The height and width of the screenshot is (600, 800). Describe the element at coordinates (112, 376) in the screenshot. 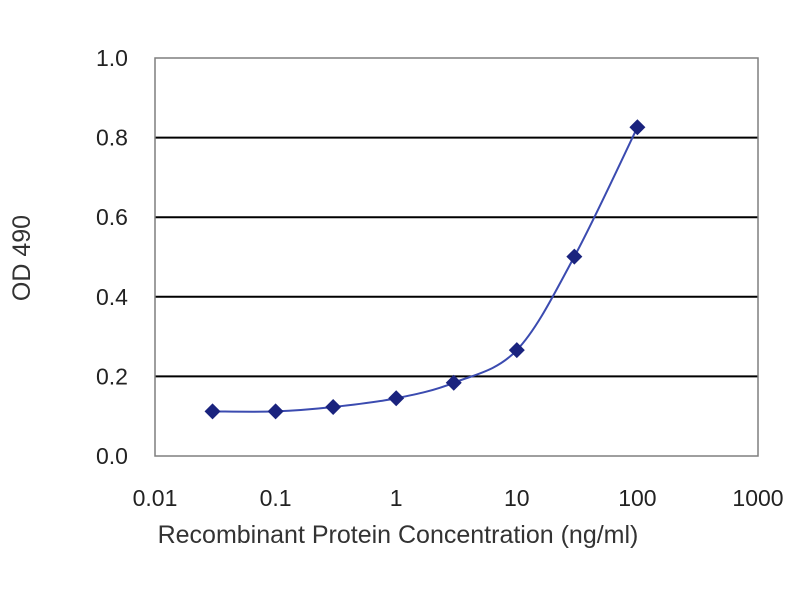

I see `y-tick-label: 0.2` at that location.